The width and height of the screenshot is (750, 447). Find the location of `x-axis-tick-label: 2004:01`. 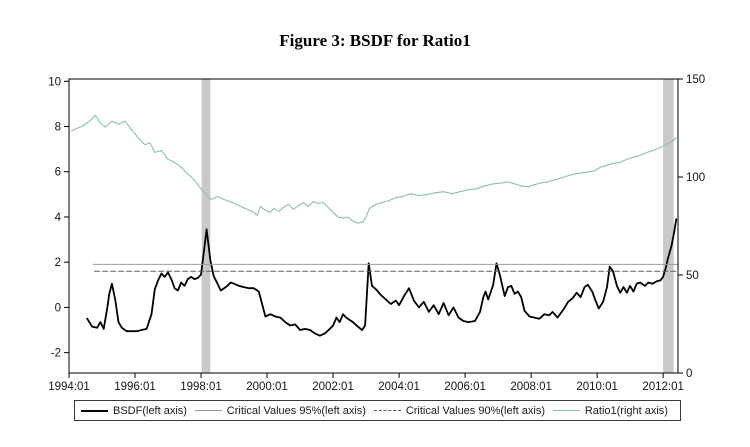

x-axis-tick-label: 2004:01 is located at coordinates (399, 387).